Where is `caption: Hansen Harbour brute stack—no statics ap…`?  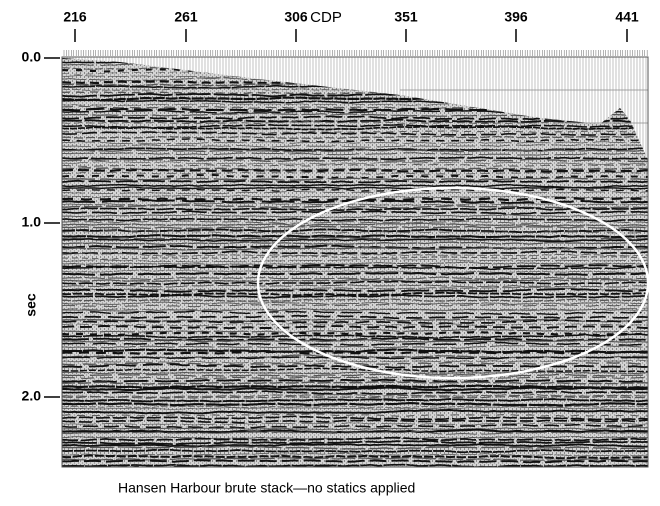
caption: Hansen Harbour brute stack—no statics ap… is located at coordinates (266, 488).